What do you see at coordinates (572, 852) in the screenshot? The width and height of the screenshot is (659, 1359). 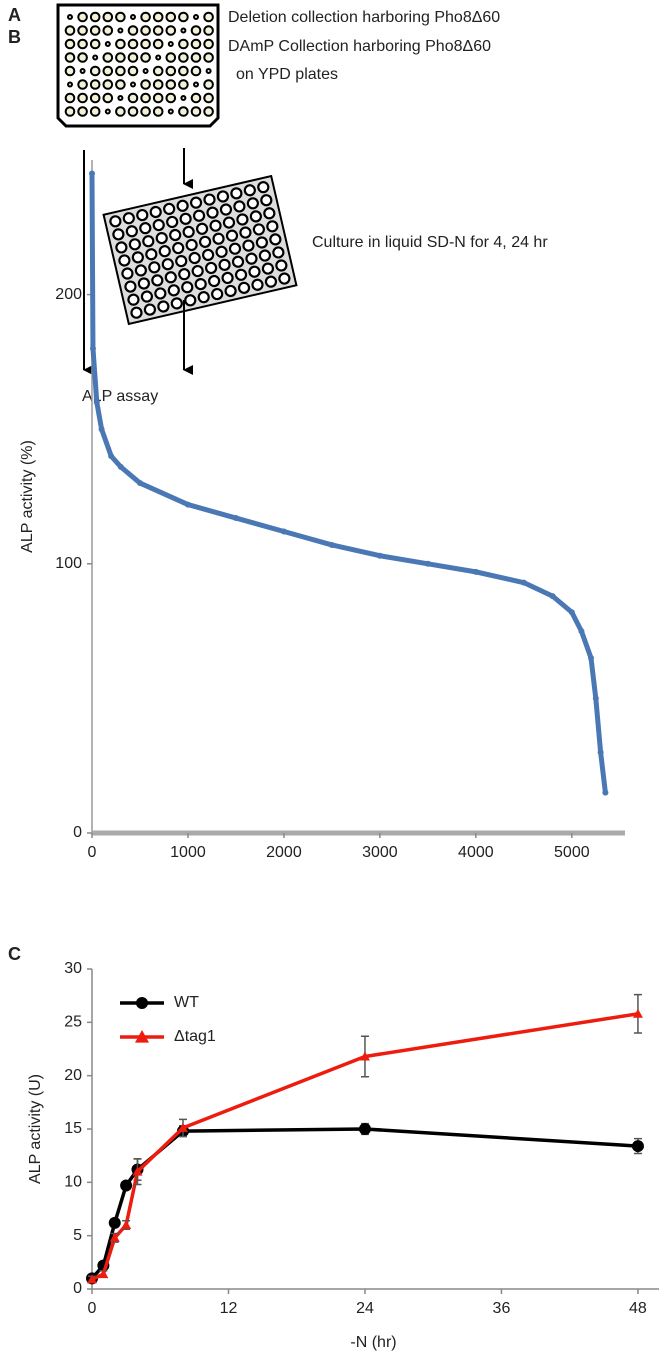 I see `x-tick-label: 5000` at bounding box center [572, 852].